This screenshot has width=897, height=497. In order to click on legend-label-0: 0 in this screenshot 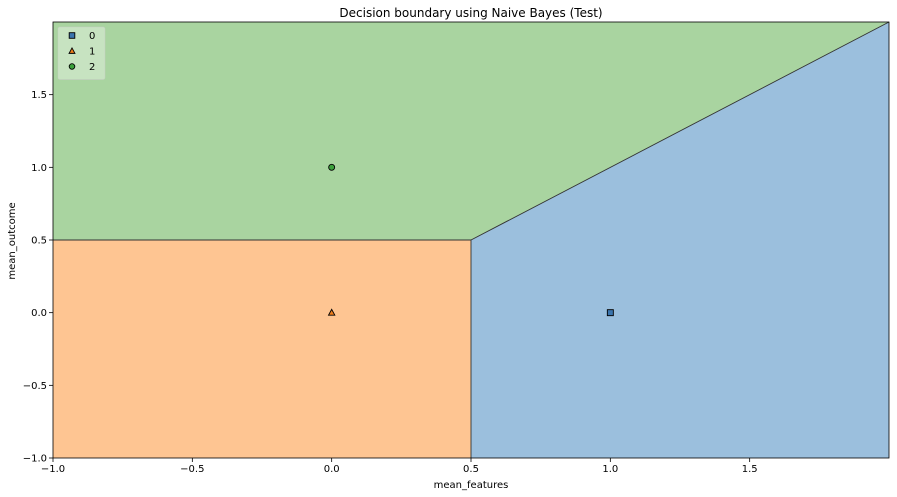, I will do `click(92, 36)`.